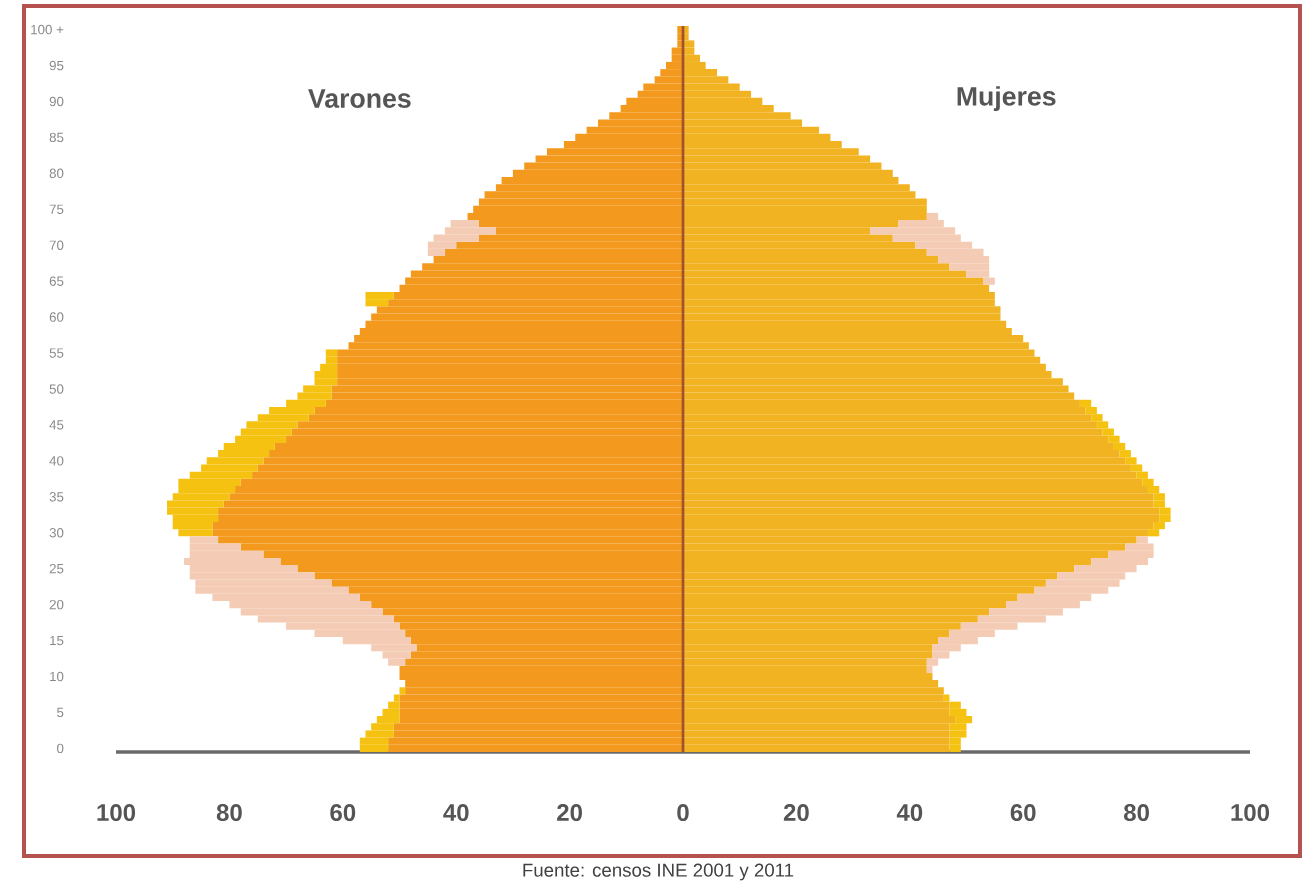 Image resolution: width=1316 pixels, height=892 pixels. Describe the element at coordinates (359, 98) in the screenshot. I see `annotation: Varones` at that location.